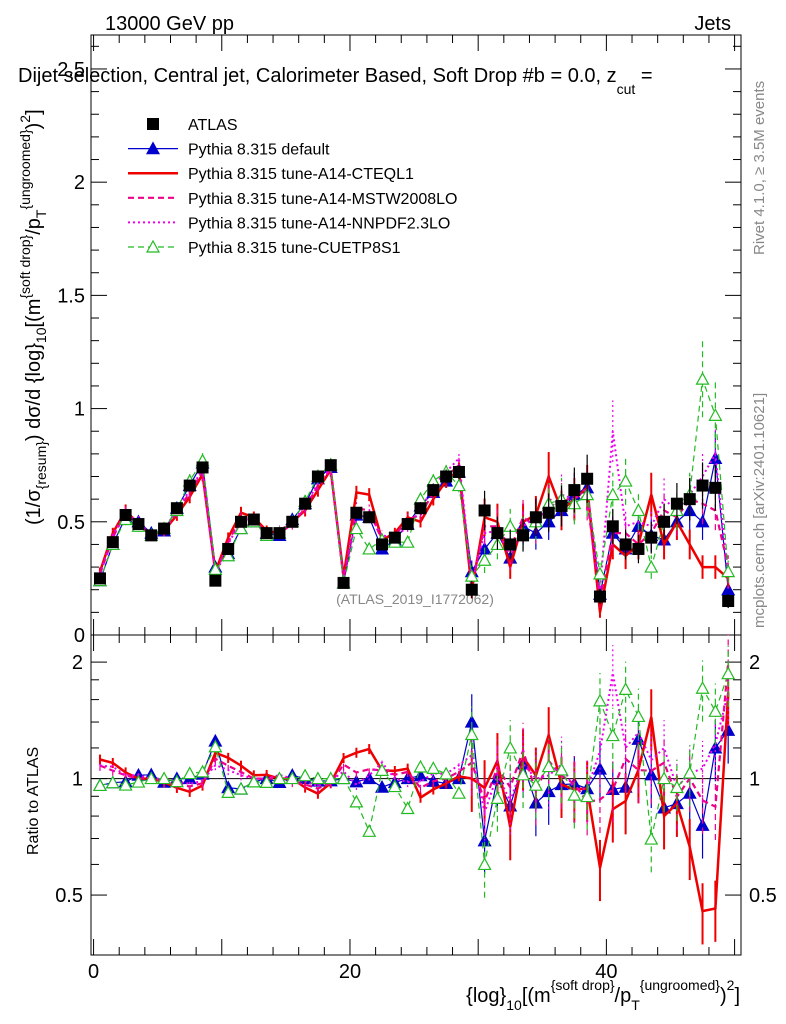 This screenshot has height=1024, width=786. Describe the element at coordinates (626, 89) in the screenshot. I see `plot-title-sub: cut` at that location.